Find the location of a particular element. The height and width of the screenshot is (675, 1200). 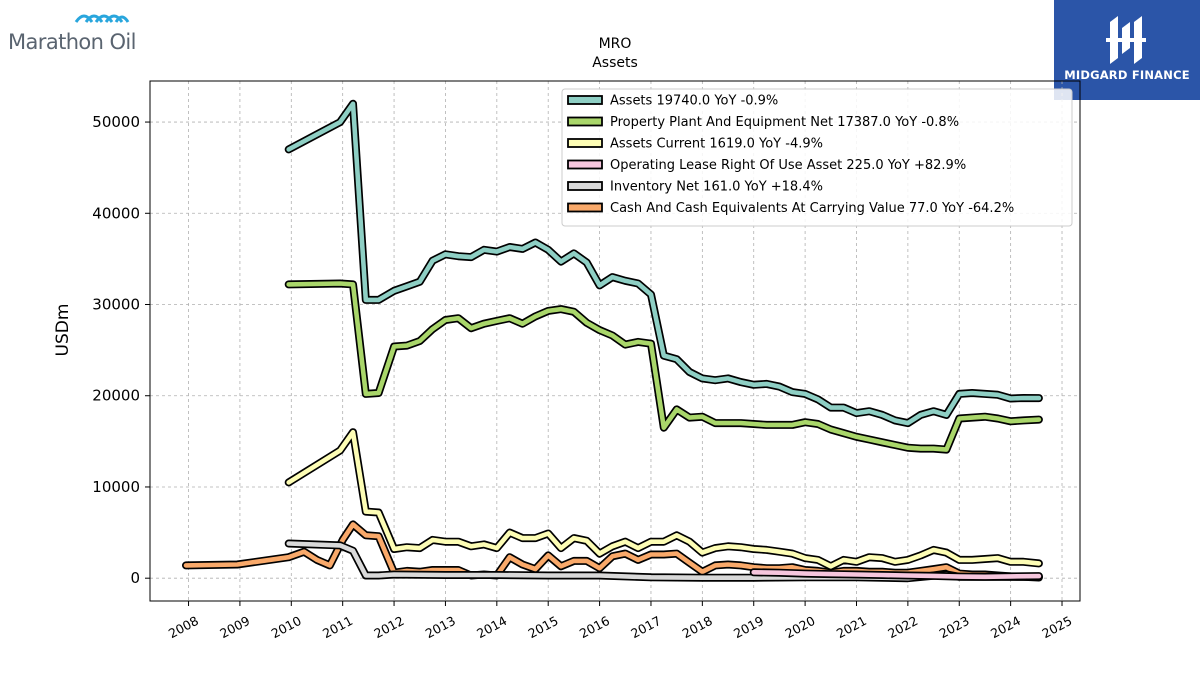

x-tick-label: 2017 is located at coordinates (645, 627).